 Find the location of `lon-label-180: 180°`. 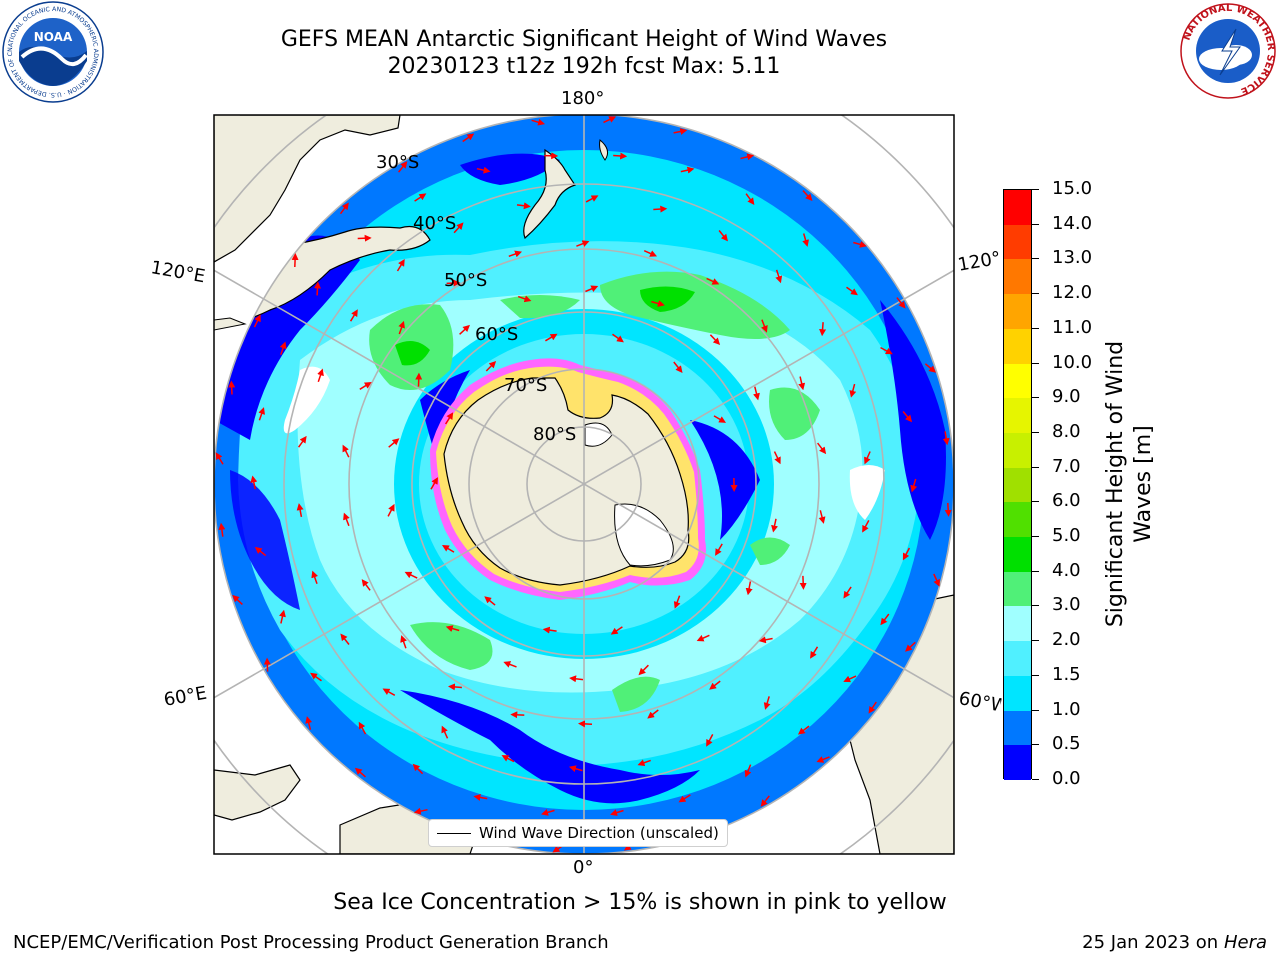

lon-label-180: 180° is located at coordinates (583, 98).